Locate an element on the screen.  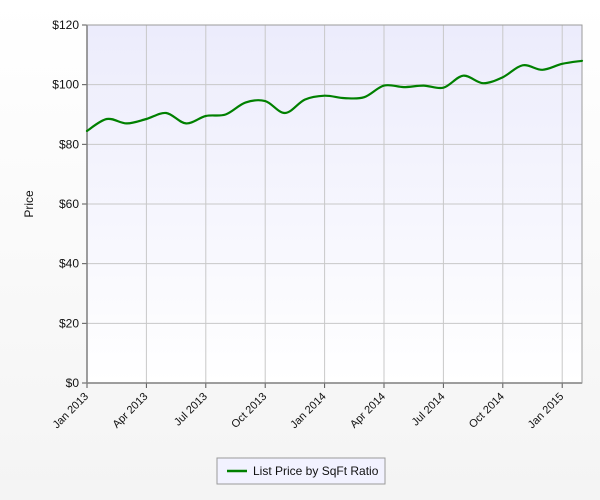
y-tick-label: $120 is located at coordinates (65, 25).